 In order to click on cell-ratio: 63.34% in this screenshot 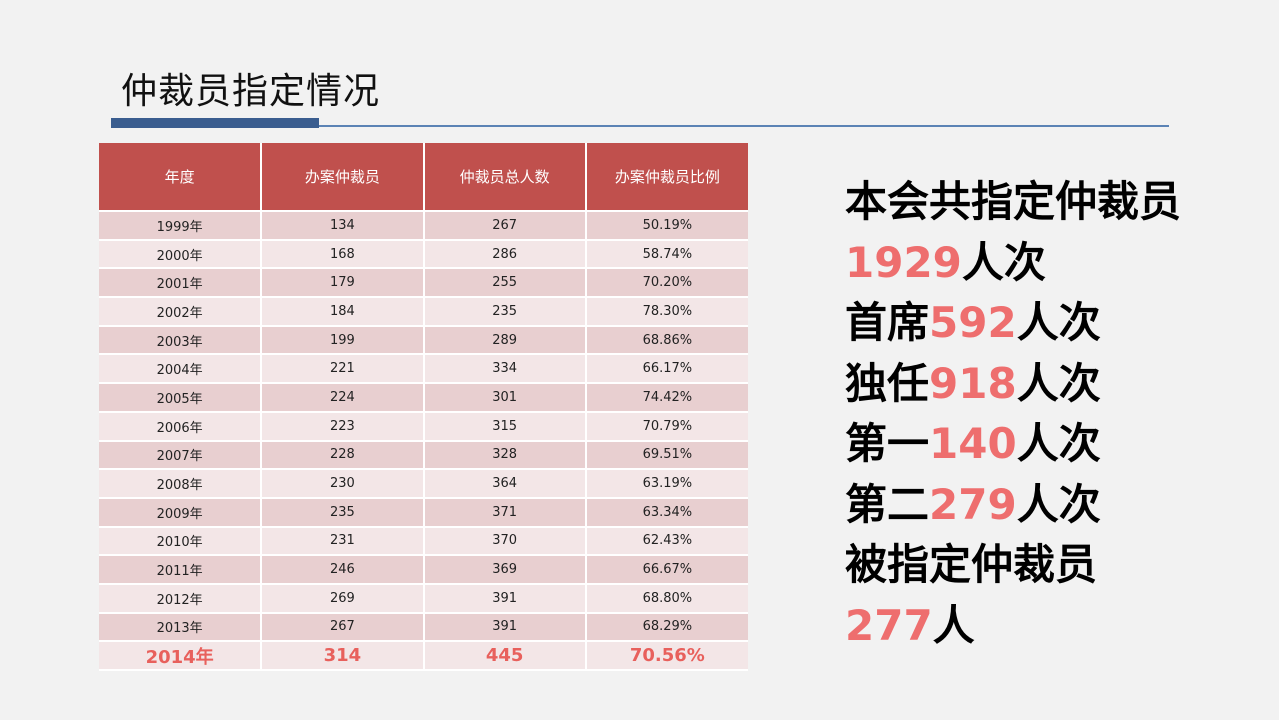, I will do `click(666, 512)`.